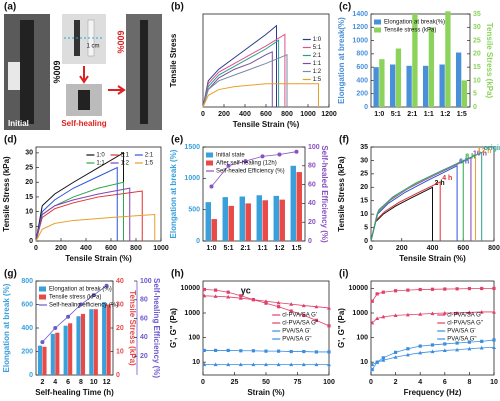 This screenshot has width=500, height=401. I want to click on y2-tick-label: 10, so click(120, 351).